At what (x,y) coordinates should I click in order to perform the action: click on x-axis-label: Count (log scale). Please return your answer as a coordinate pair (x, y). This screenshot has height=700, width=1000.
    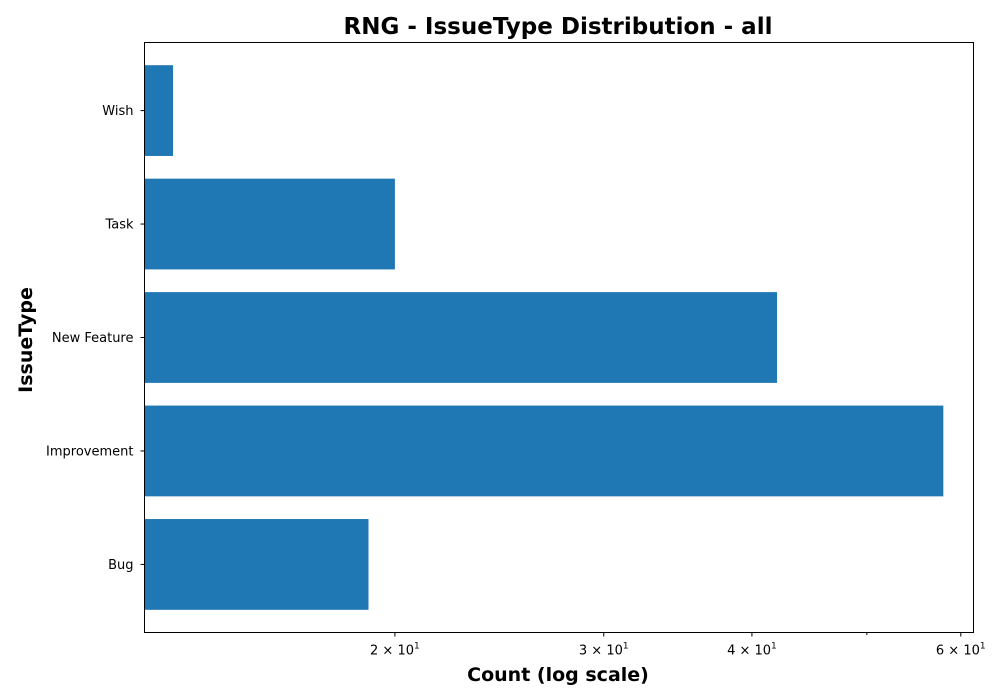
    Looking at the image, I should click on (558, 675).